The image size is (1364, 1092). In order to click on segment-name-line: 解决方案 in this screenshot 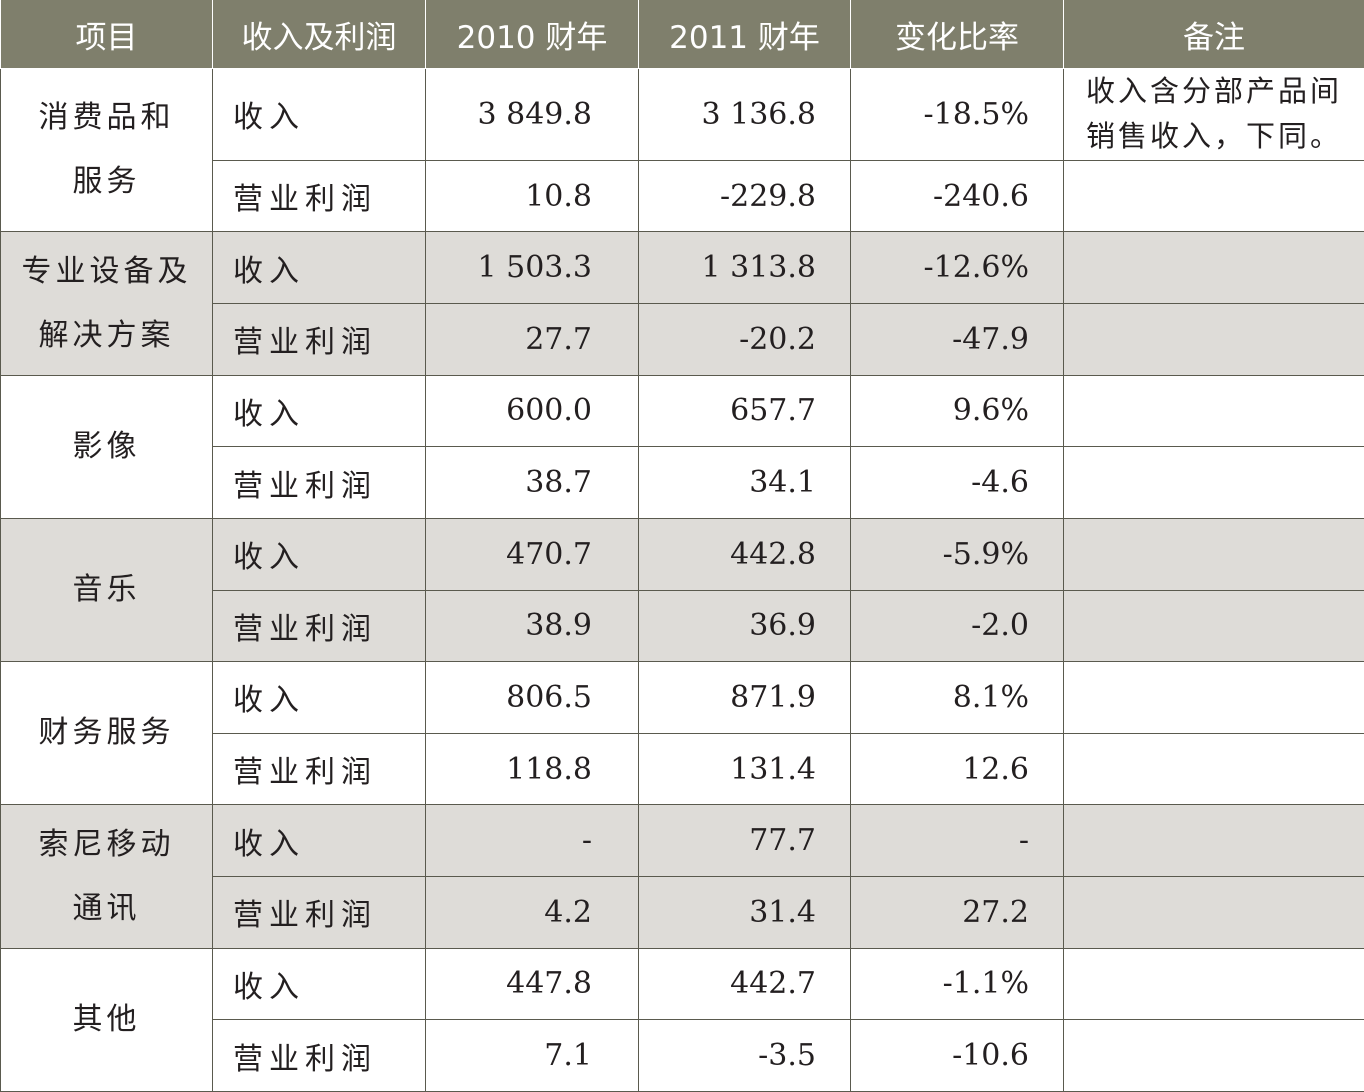, I will do `click(106, 335)`.